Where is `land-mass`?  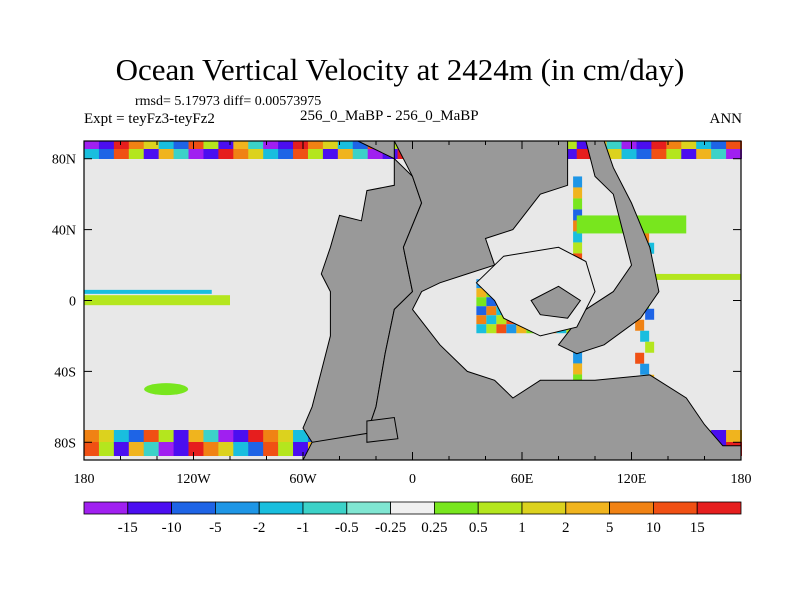
land-mass is located at coordinates (608, 247).